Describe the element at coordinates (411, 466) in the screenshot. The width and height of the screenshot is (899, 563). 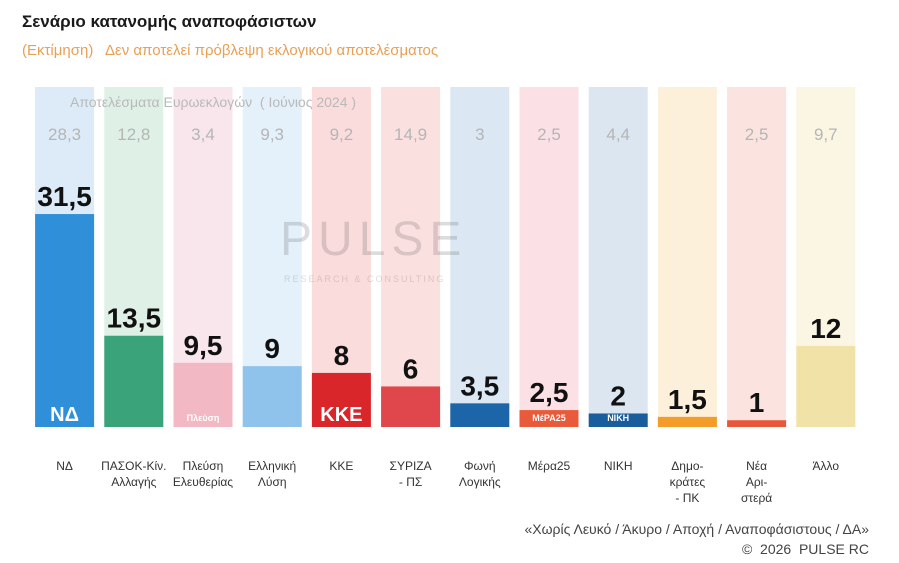
I see `category-label-line: ΣΥΡΙΖΑ` at that location.